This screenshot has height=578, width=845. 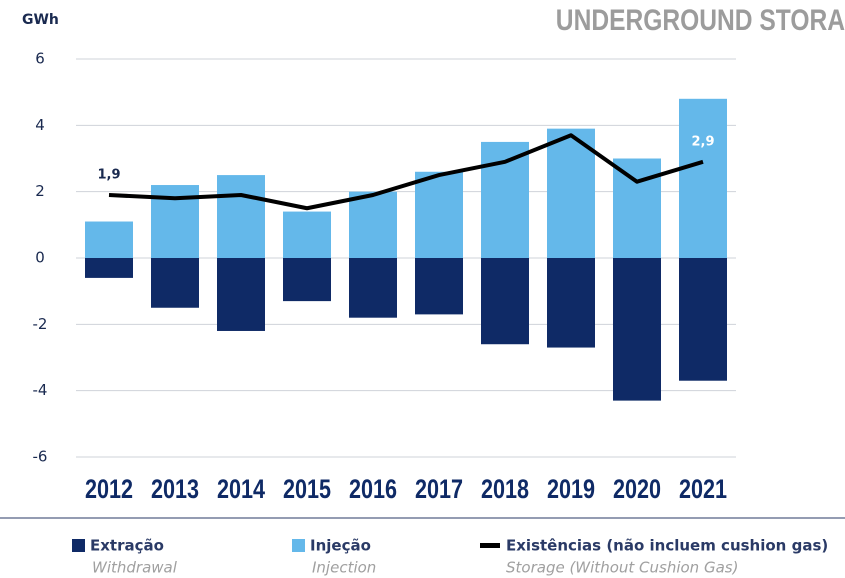 I want to click on x-tick-label: 2021, so click(x=703, y=490).